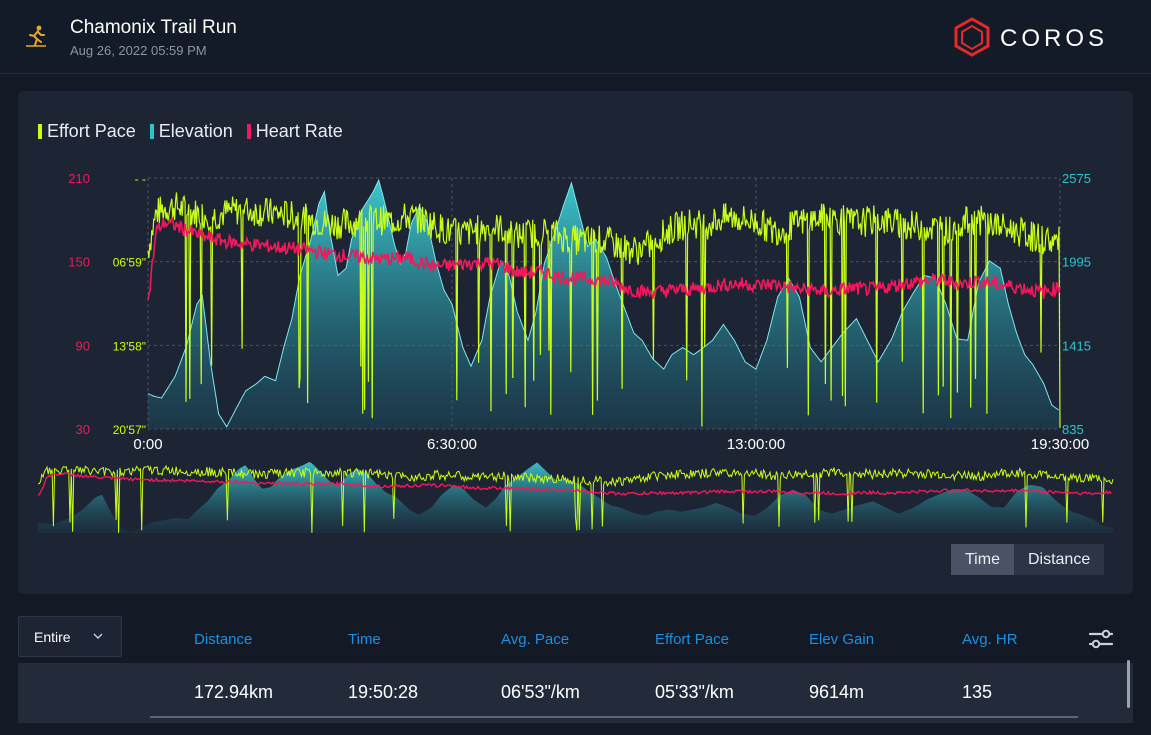  Describe the element at coordinates (1060, 444) in the screenshot. I see `time-axis-tick: 19:30:00` at that location.